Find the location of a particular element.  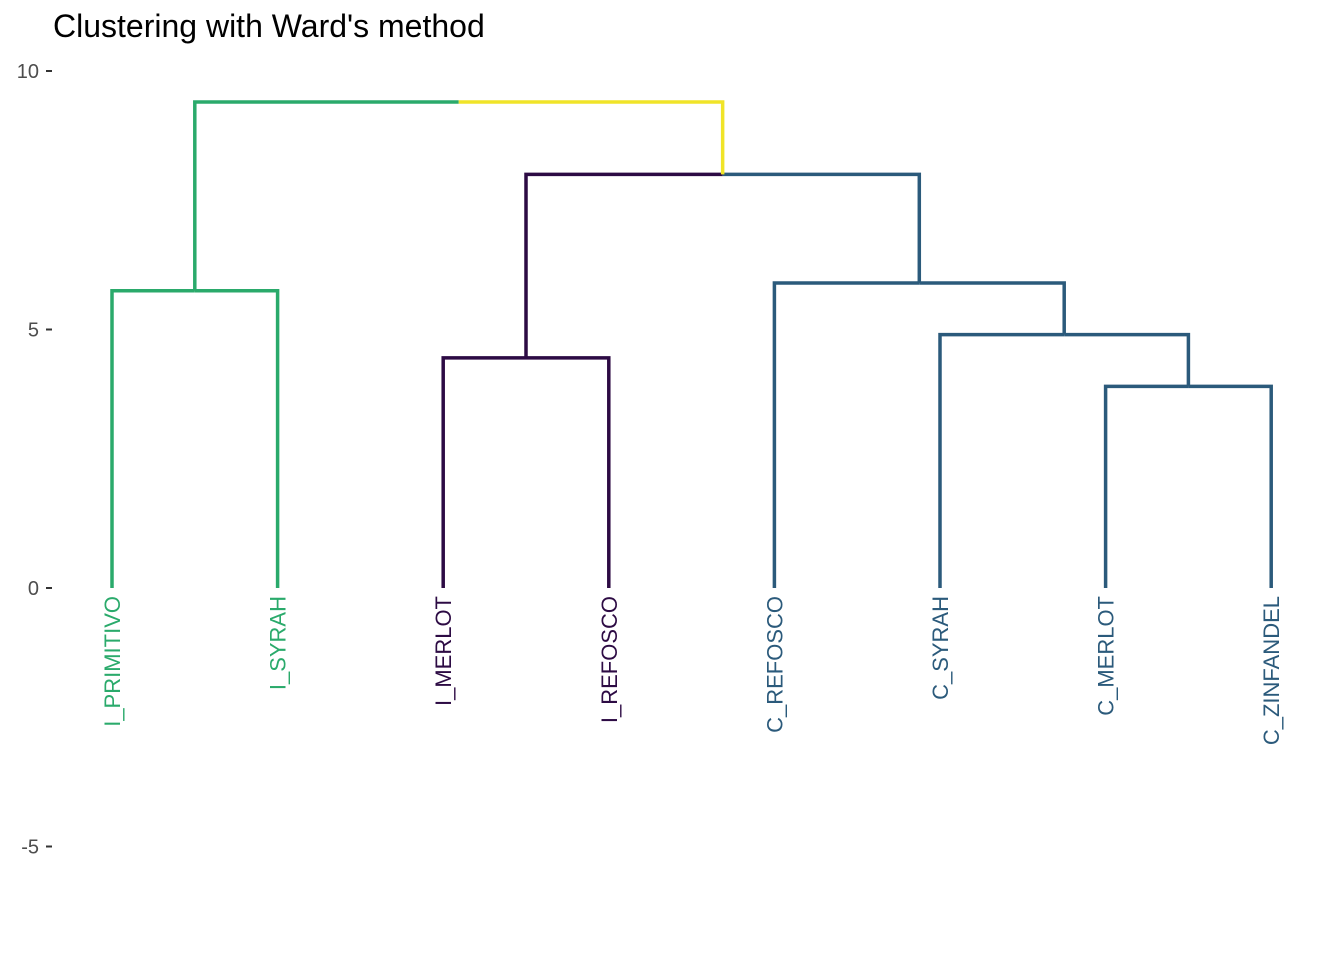

y-tick-label: 10 is located at coordinates (28, 72).